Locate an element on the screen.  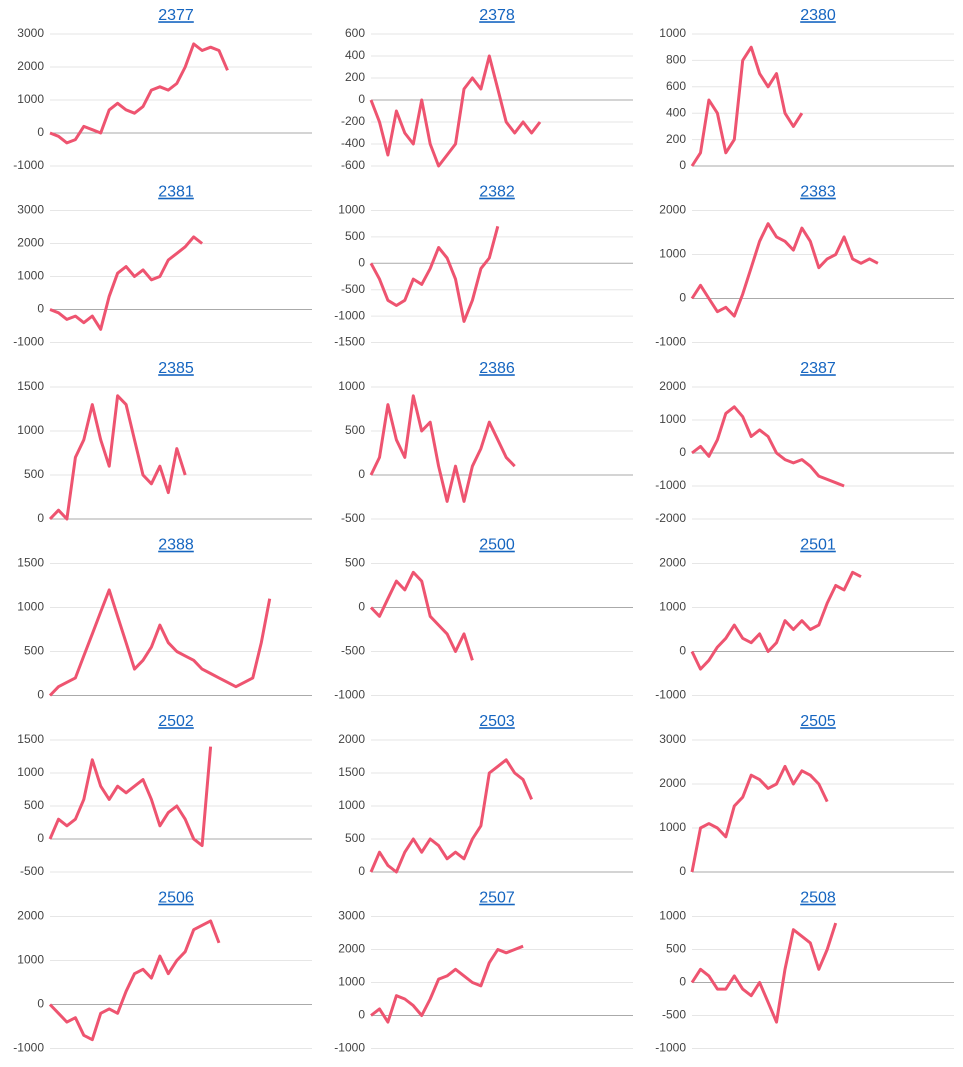
chart-title: 2381 is located at coordinates (176, 192).